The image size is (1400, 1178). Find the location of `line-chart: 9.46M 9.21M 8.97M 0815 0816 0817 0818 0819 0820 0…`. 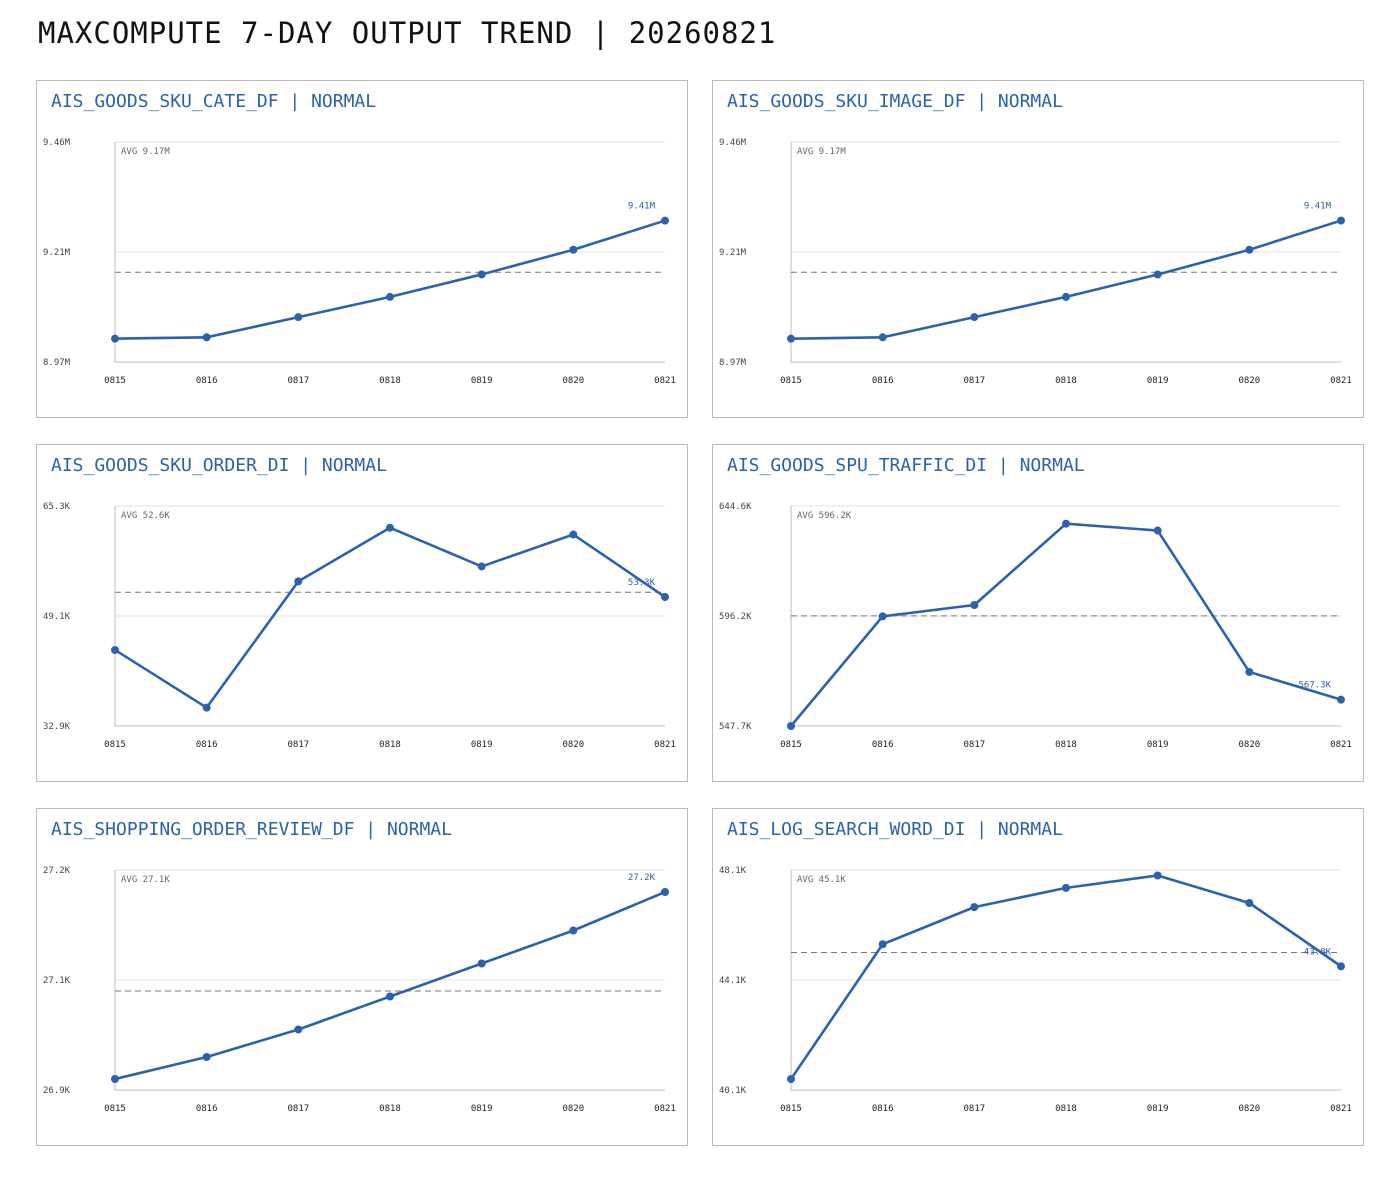

line-chart: 9.46M 9.21M 8.97M 0815 0816 0817 0818 0819 0820 0… is located at coordinates (1035, 262).